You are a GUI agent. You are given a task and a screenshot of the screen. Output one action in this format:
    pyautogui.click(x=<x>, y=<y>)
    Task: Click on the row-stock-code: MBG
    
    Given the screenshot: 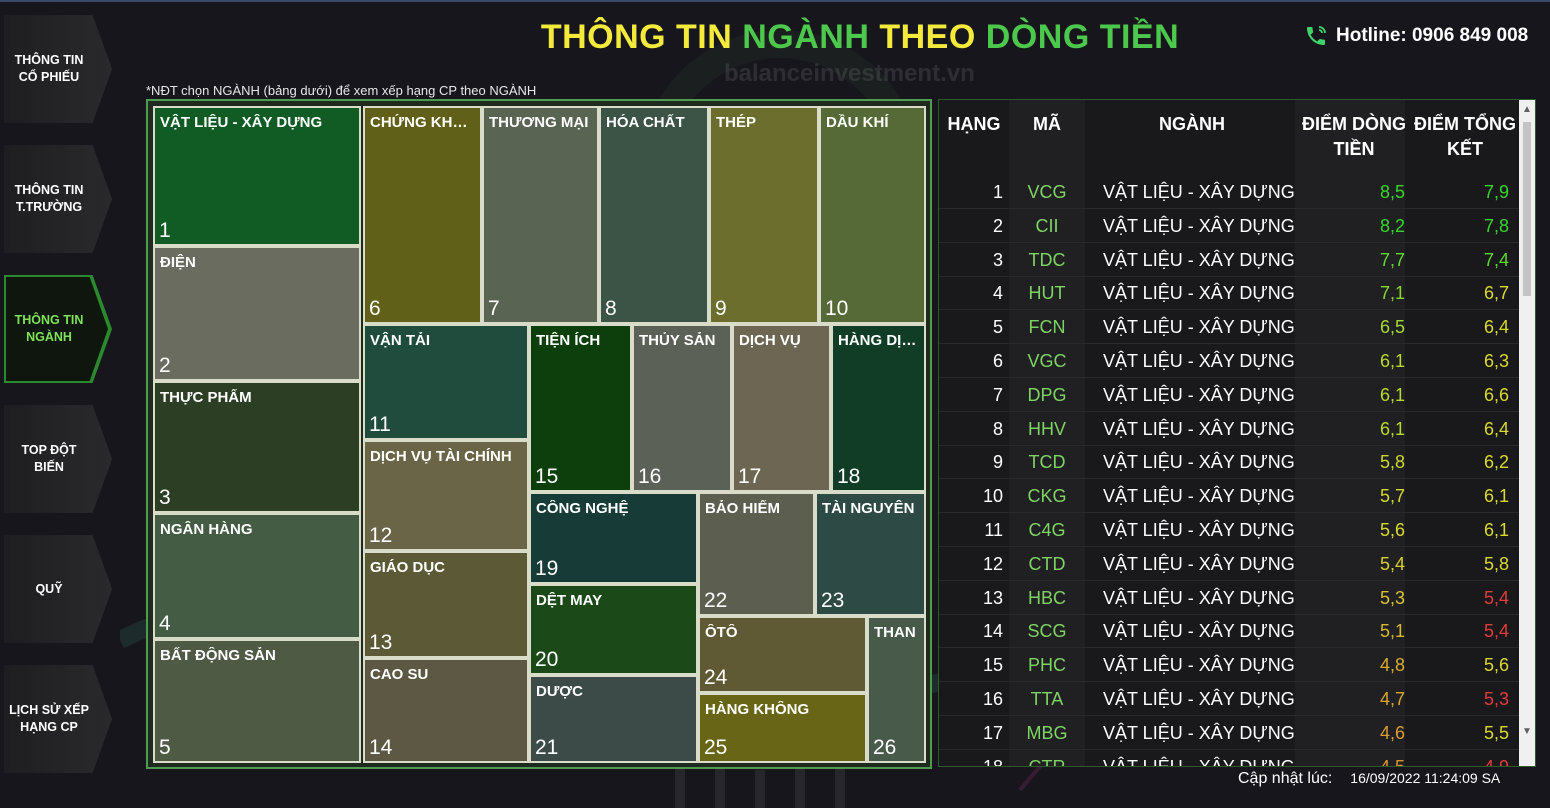 What is the action you would take?
    pyautogui.click(x=1047, y=732)
    